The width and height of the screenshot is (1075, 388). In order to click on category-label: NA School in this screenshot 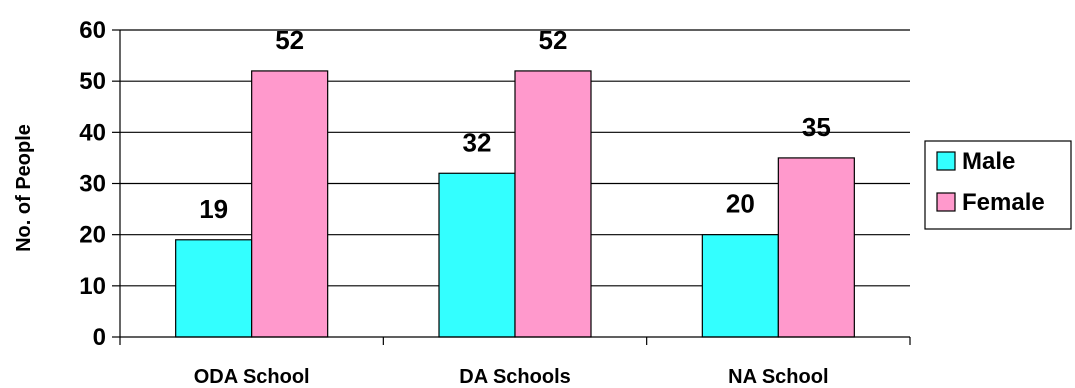, I will do `click(778, 377)`.